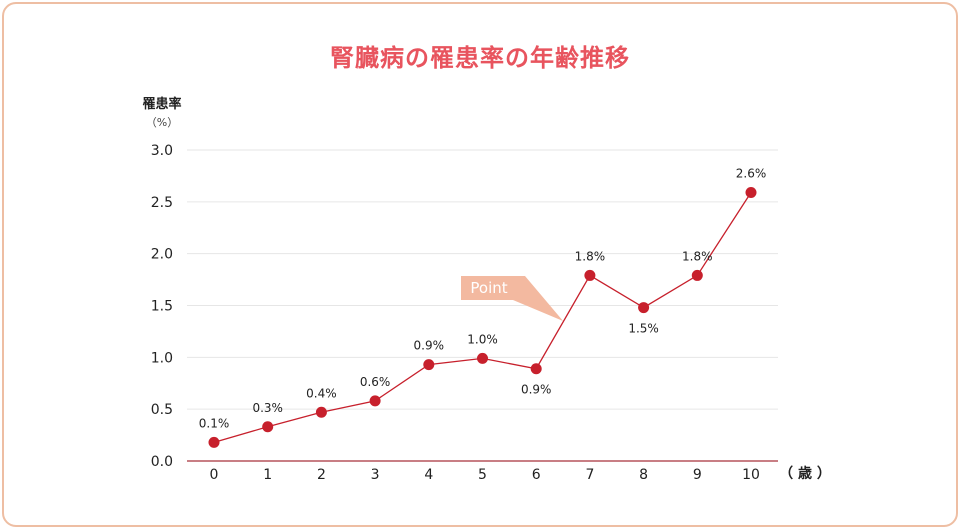 The height and width of the screenshot is (529, 960). Describe the element at coordinates (428, 475) in the screenshot. I see `x-tick-label: 4` at that location.